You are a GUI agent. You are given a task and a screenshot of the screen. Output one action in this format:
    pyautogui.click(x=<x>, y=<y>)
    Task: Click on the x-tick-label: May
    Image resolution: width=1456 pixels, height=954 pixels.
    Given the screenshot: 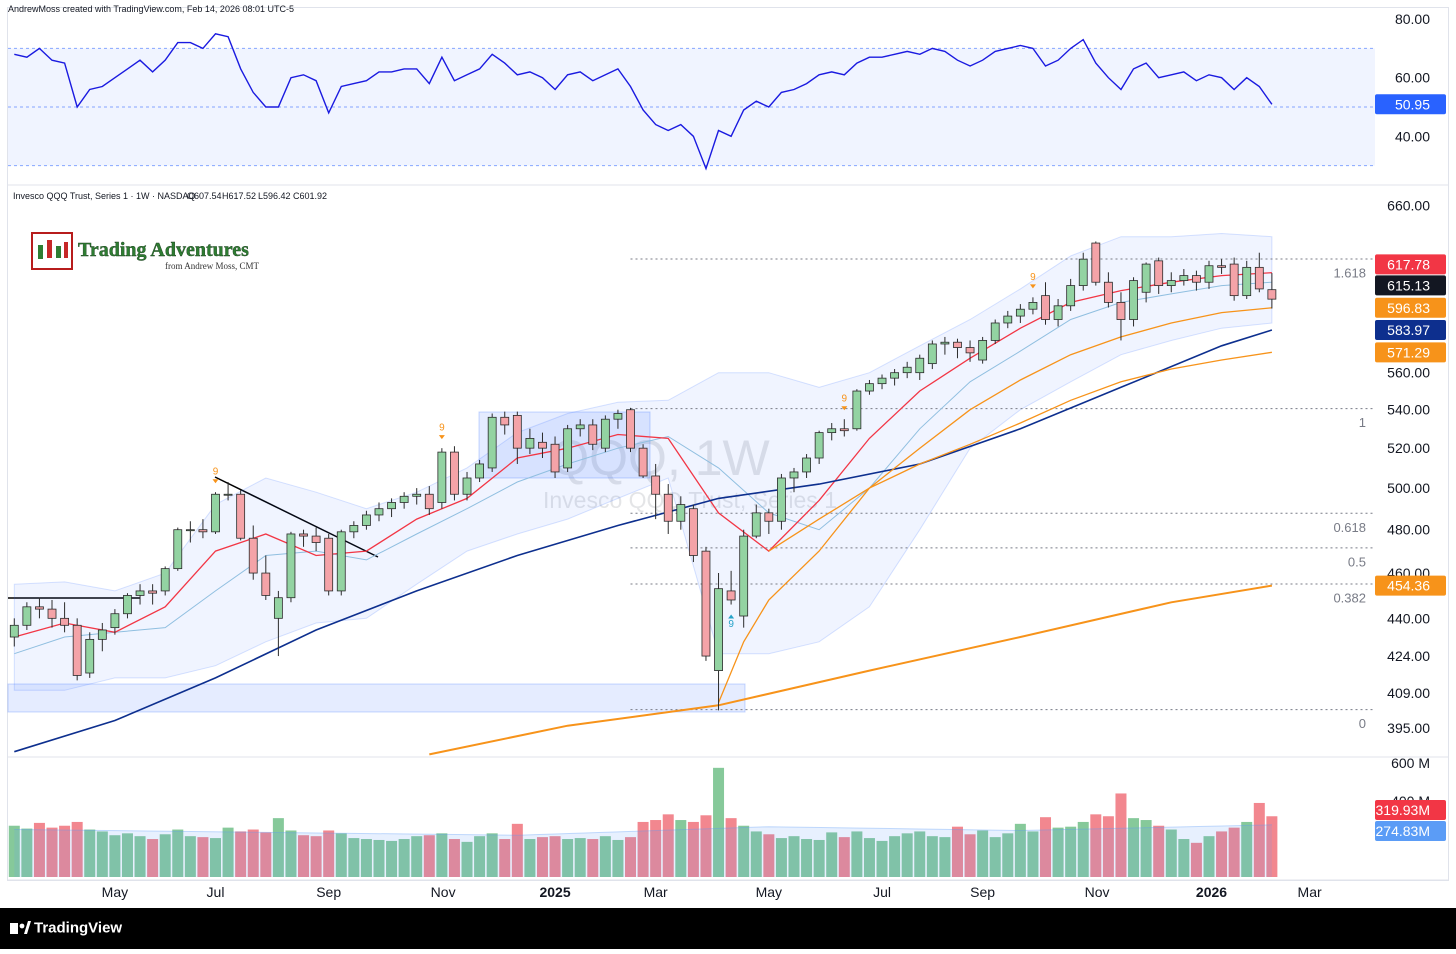 What is the action you would take?
    pyautogui.click(x=115, y=892)
    